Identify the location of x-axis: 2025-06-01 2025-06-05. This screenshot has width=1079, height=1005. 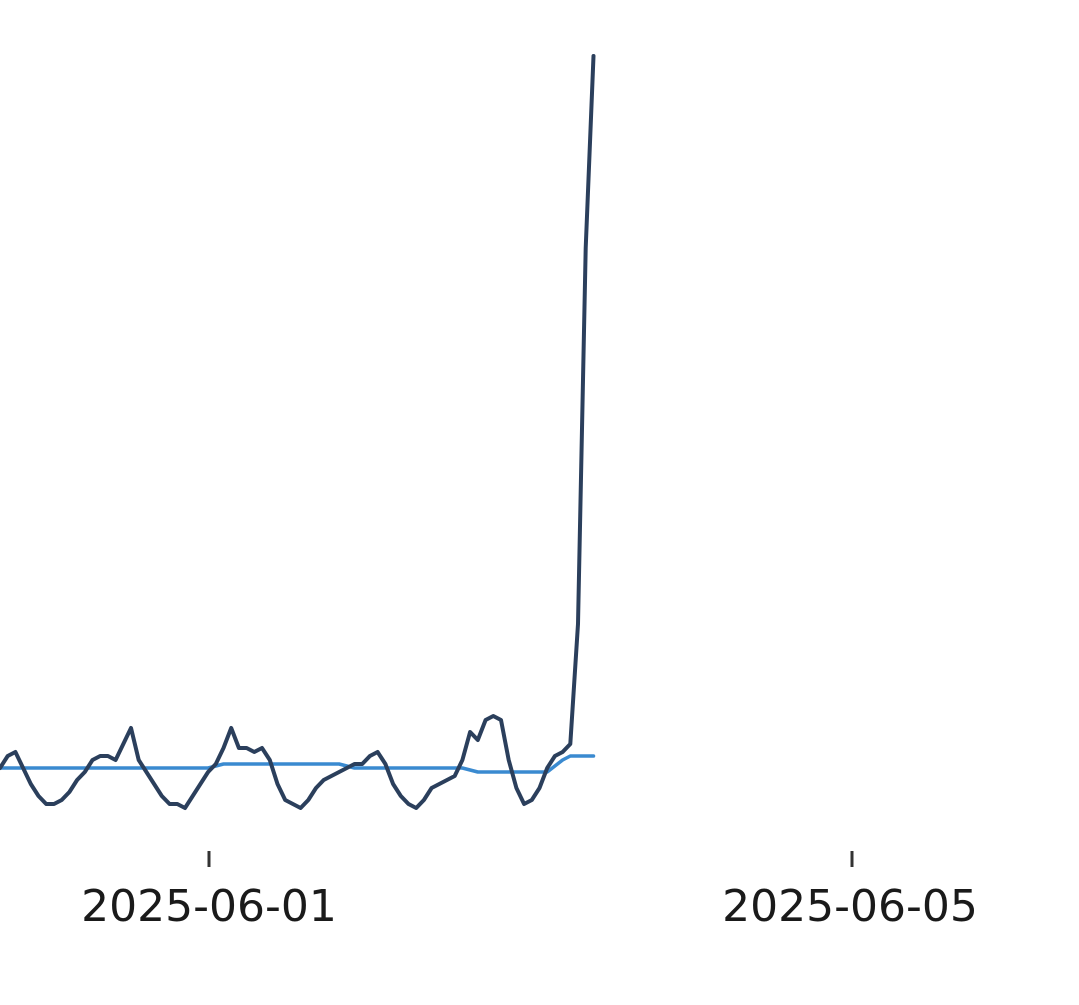
(529, 891).